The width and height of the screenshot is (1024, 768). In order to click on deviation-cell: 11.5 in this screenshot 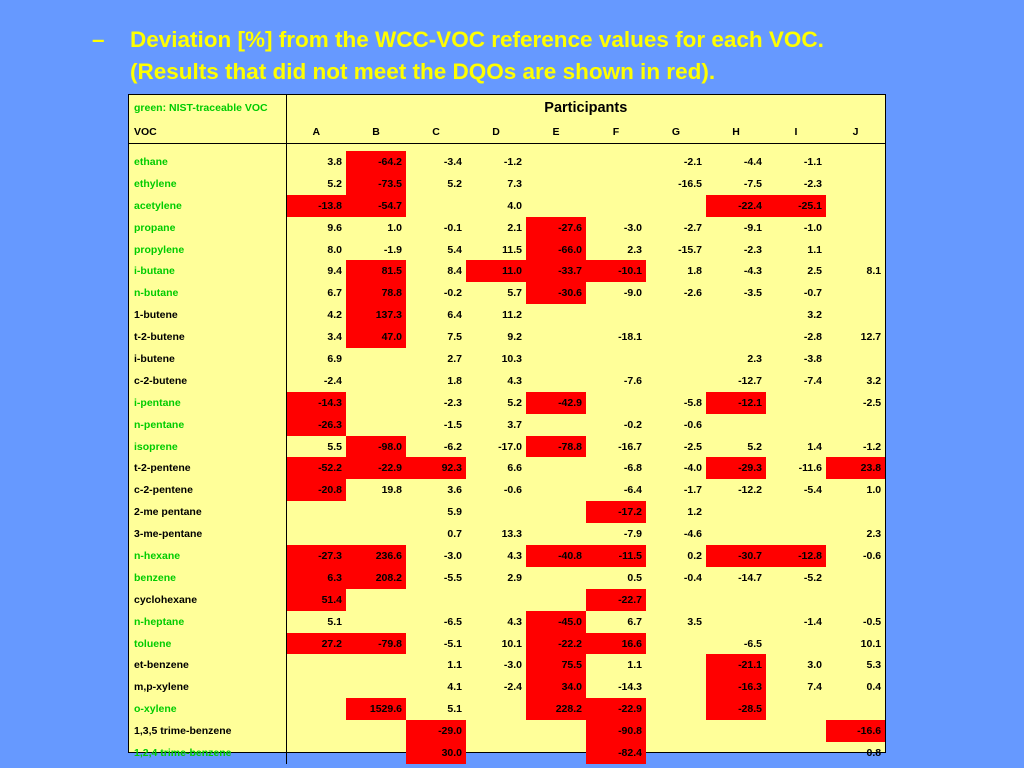, I will do `click(512, 249)`.